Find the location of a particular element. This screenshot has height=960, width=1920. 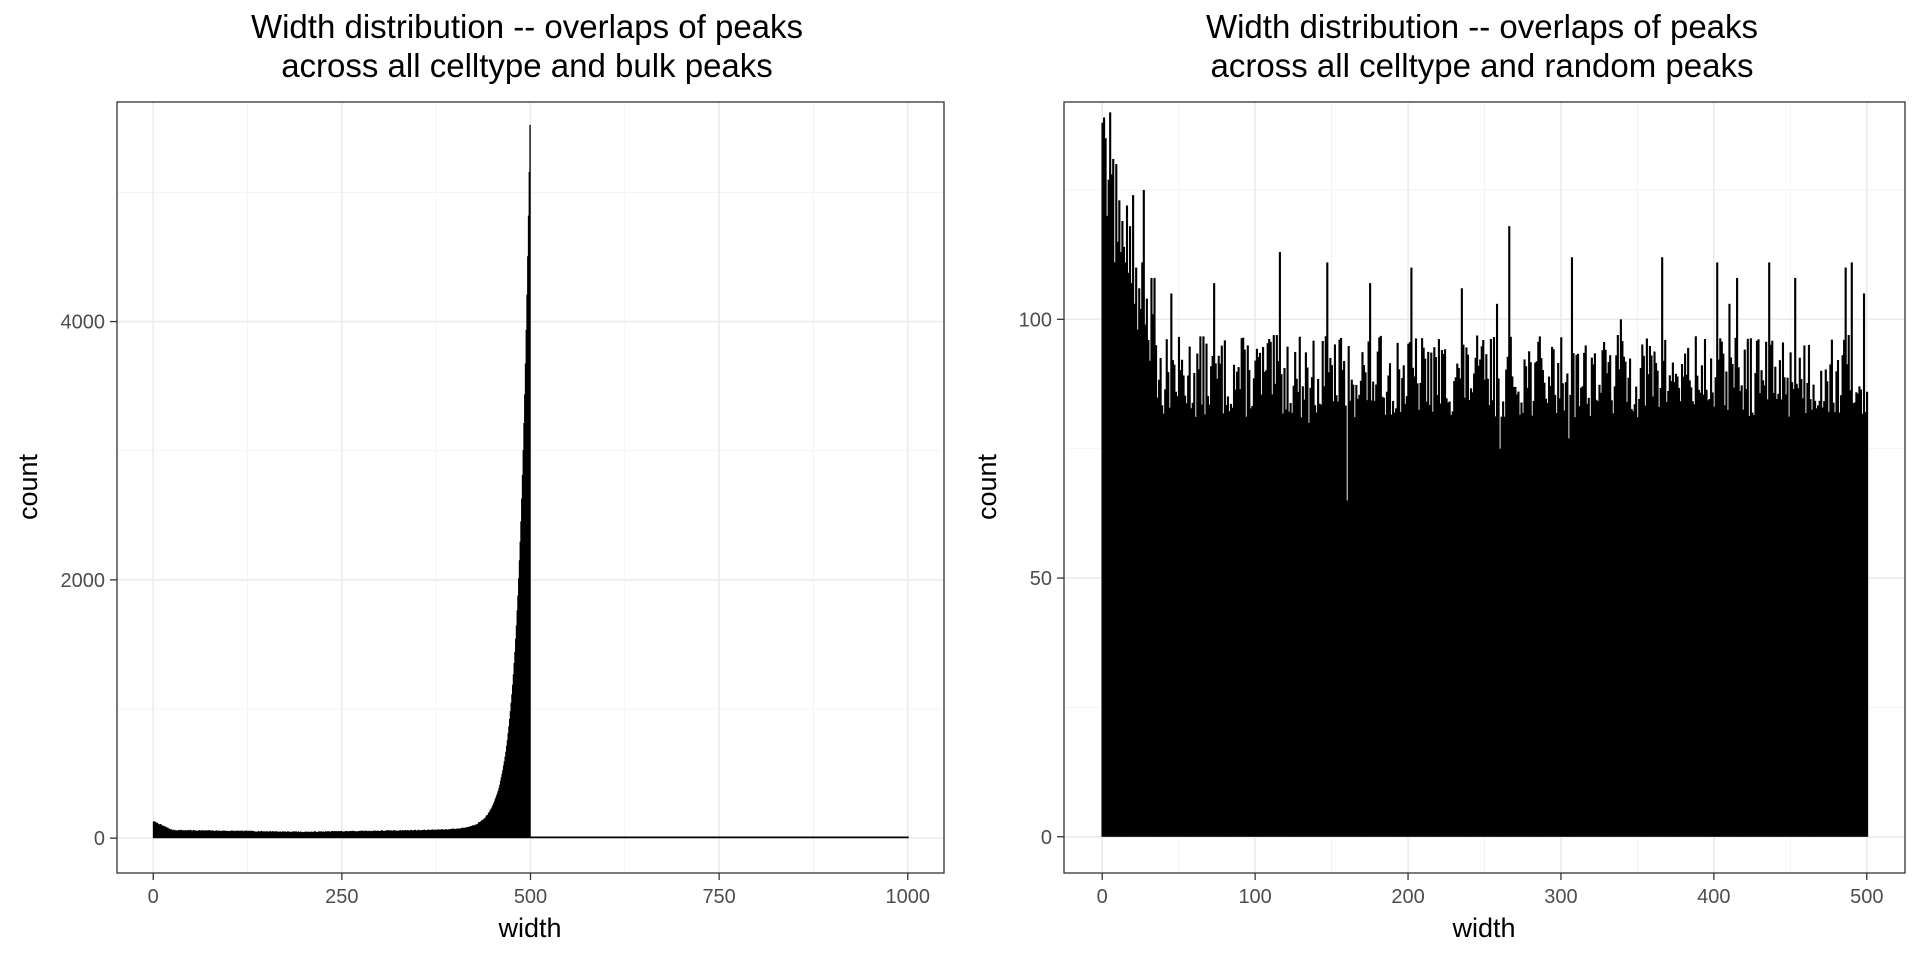

left-y-tick-label: 4000 is located at coordinates (83, 323).